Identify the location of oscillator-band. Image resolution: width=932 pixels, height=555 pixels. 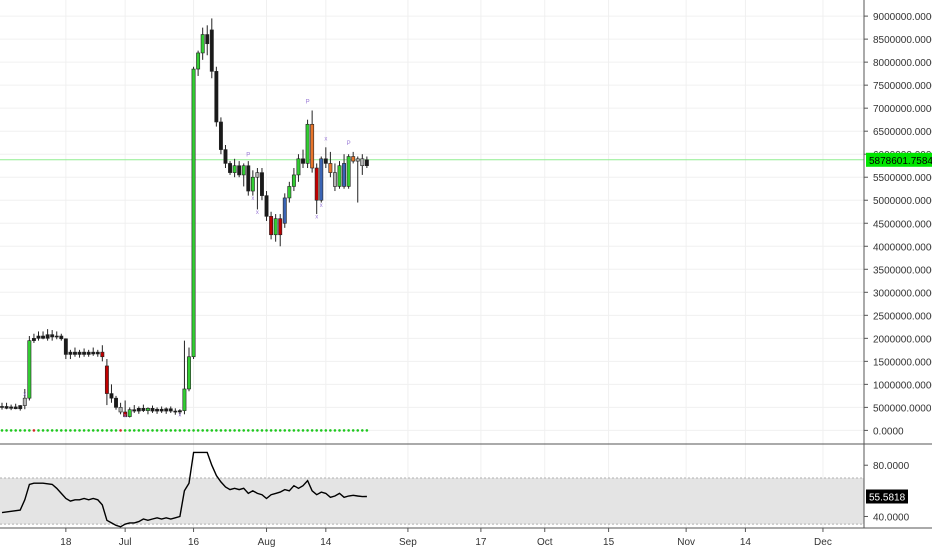
(432, 501).